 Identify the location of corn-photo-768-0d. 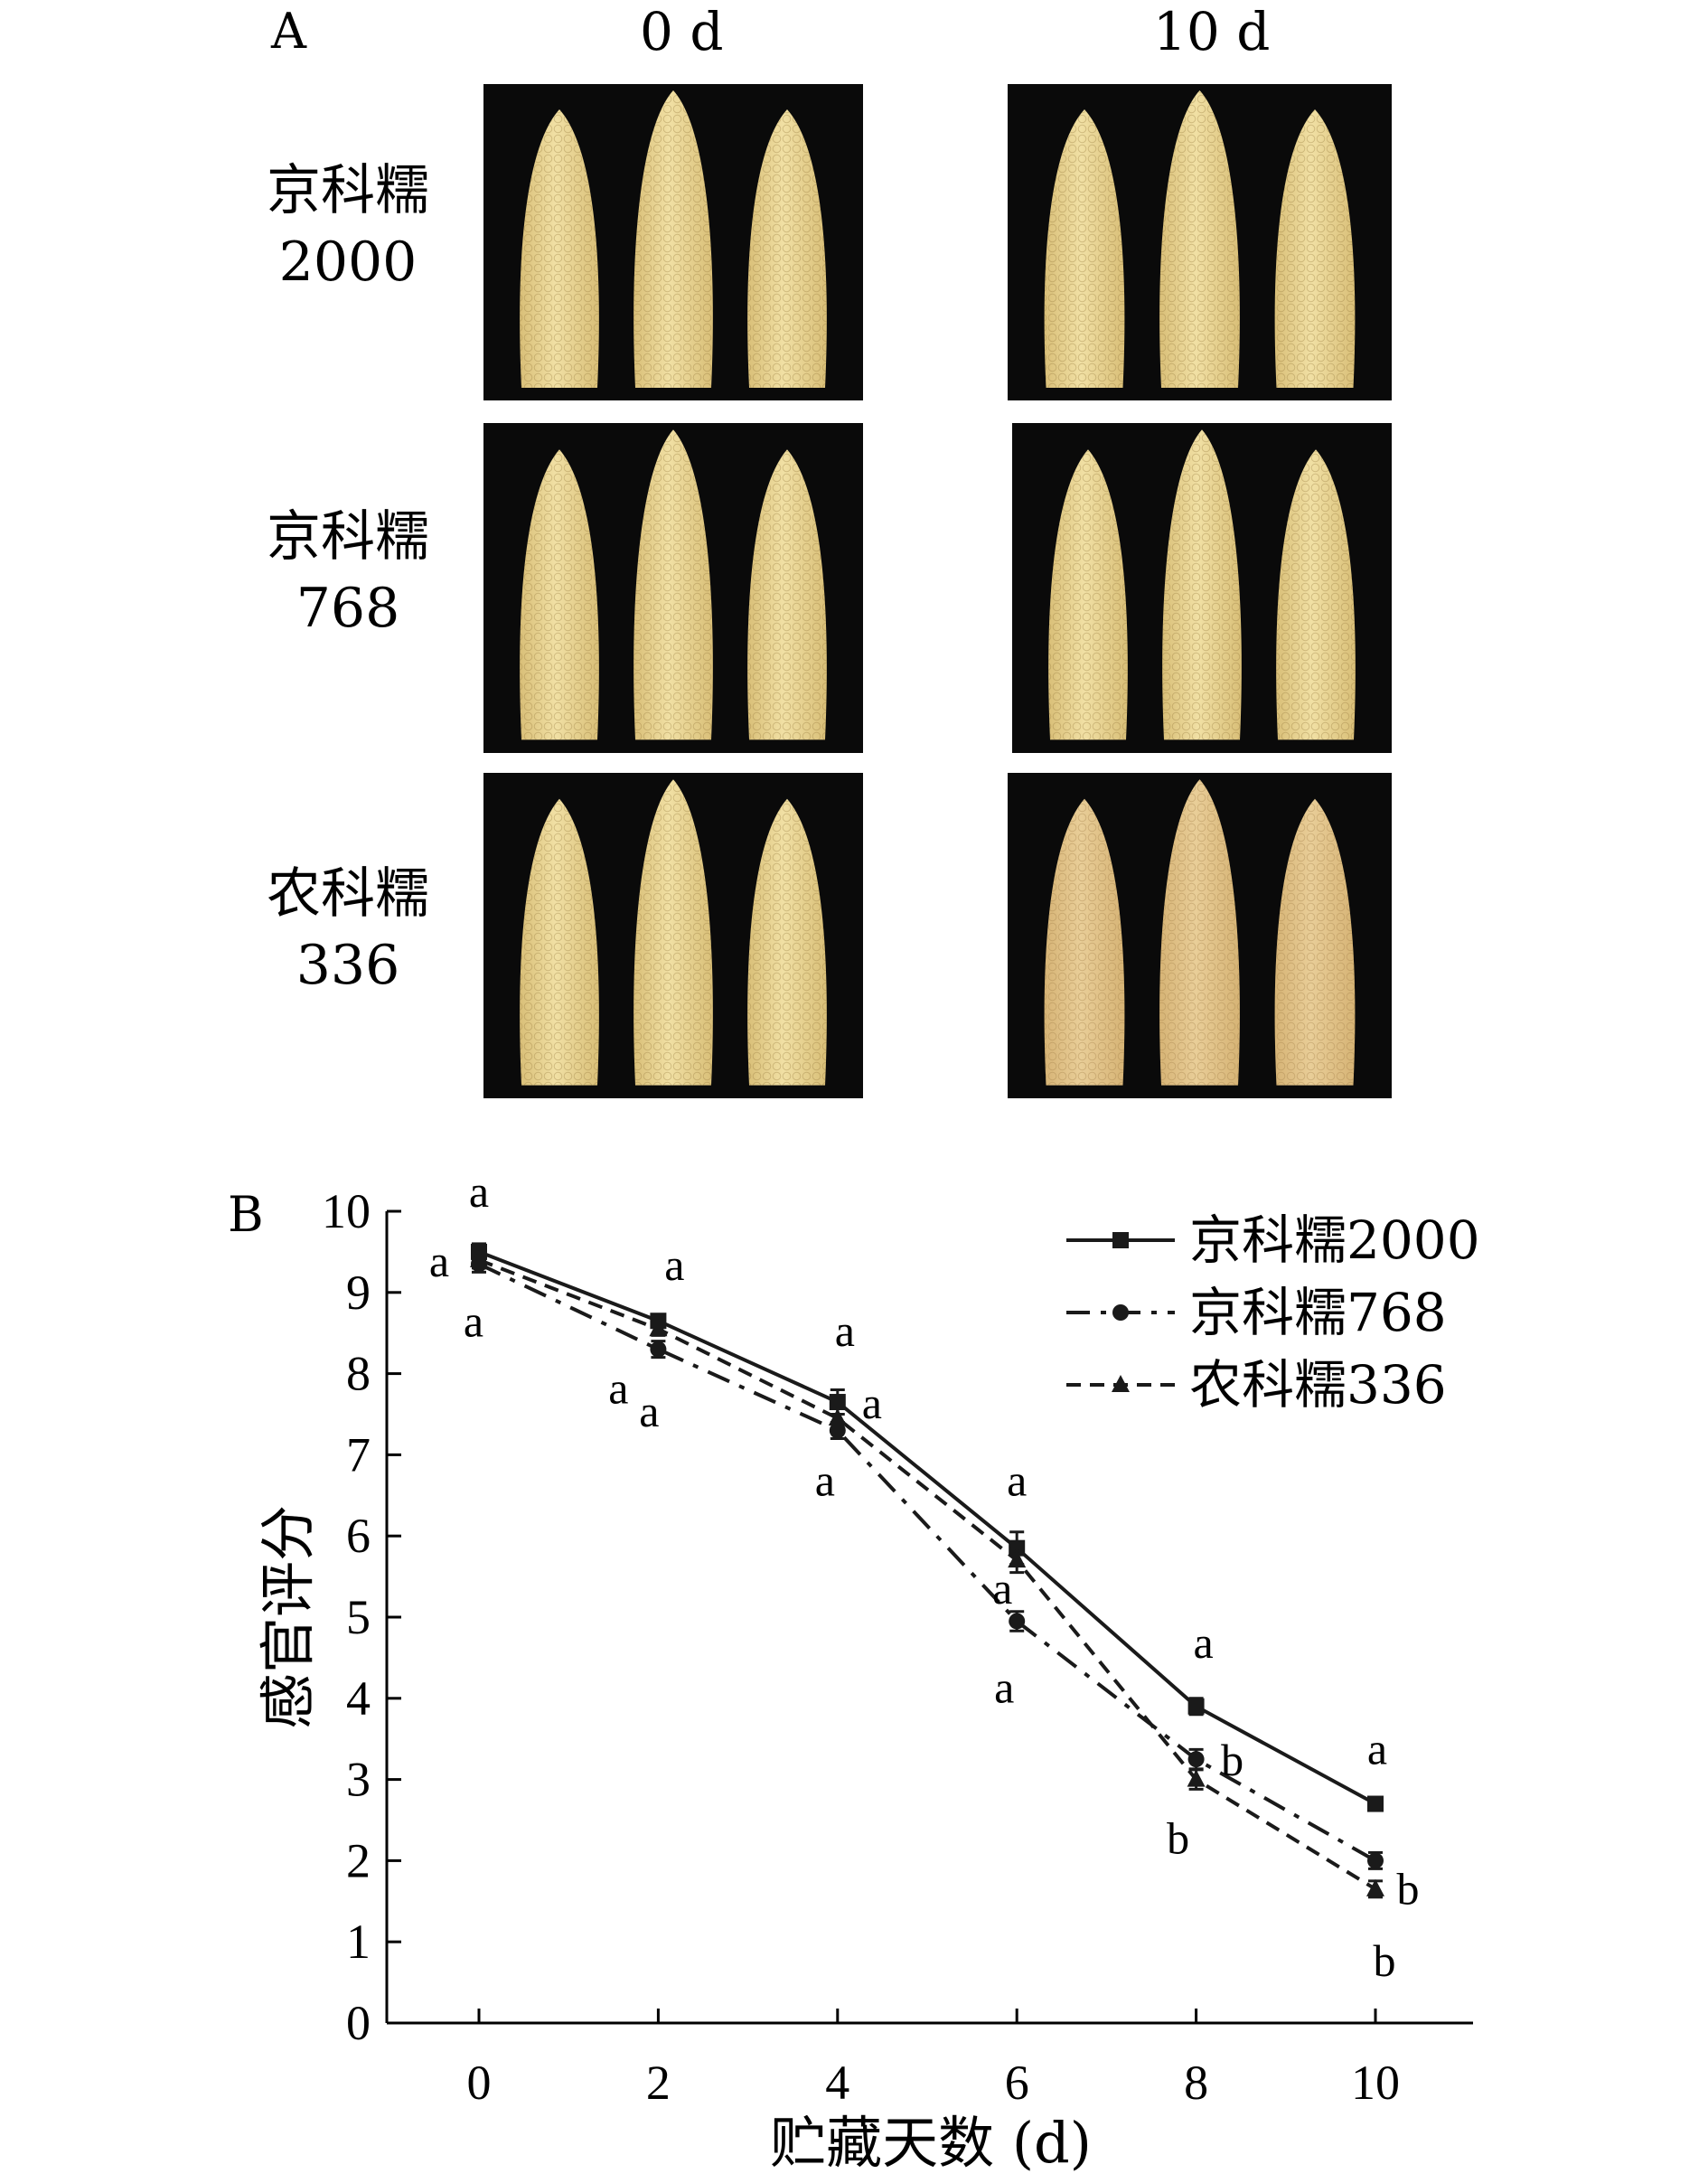
(673, 588).